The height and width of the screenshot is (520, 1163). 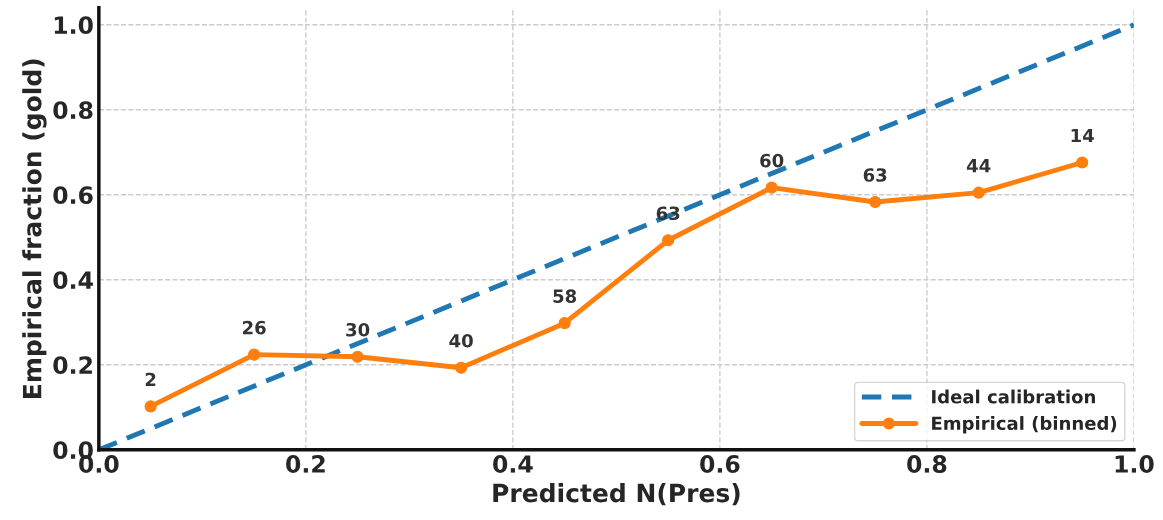 I want to click on y-tick-label: 0.6, so click(x=73, y=195).